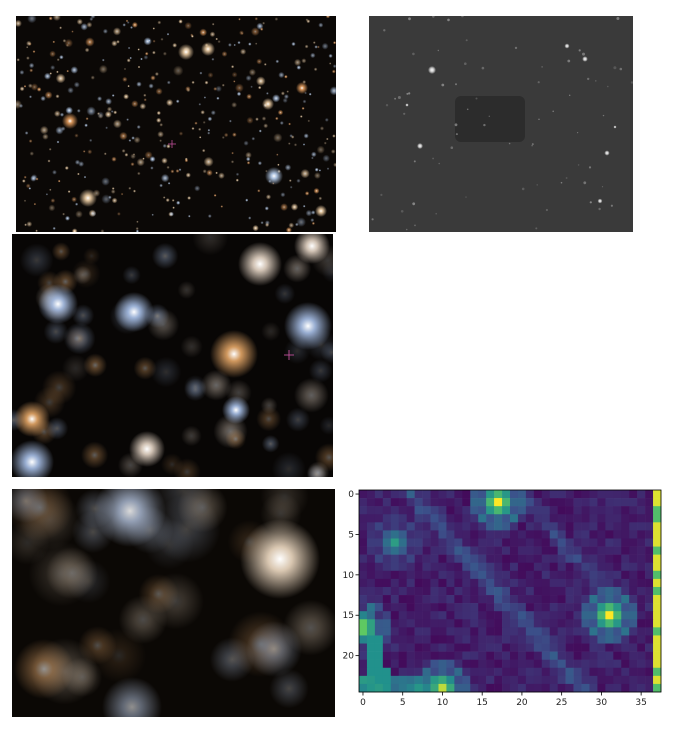  What do you see at coordinates (176, 124) in the screenshot?
I see `wide-color-star-field` at bounding box center [176, 124].